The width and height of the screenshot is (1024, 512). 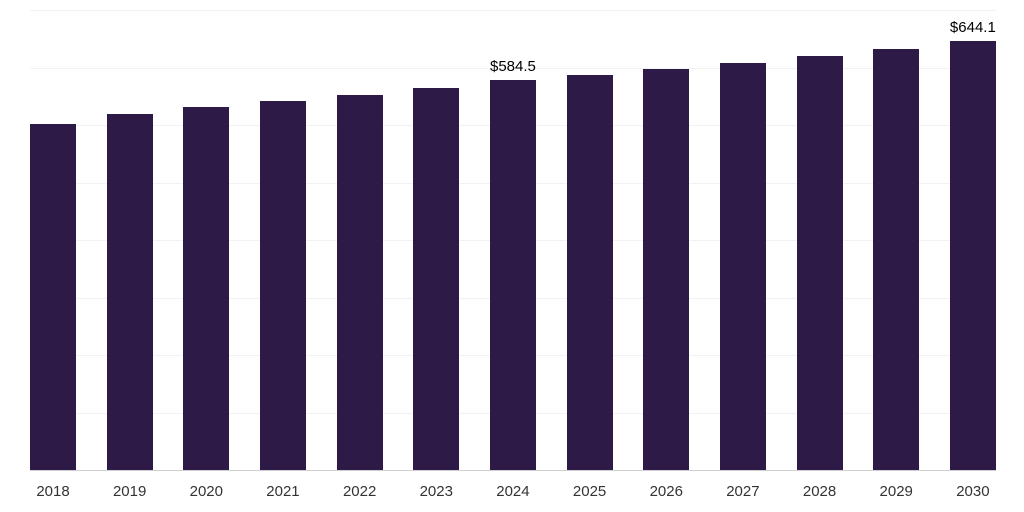 What do you see at coordinates (972, 27) in the screenshot?
I see `bar-value-label: $644.1` at bounding box center [972, 27].